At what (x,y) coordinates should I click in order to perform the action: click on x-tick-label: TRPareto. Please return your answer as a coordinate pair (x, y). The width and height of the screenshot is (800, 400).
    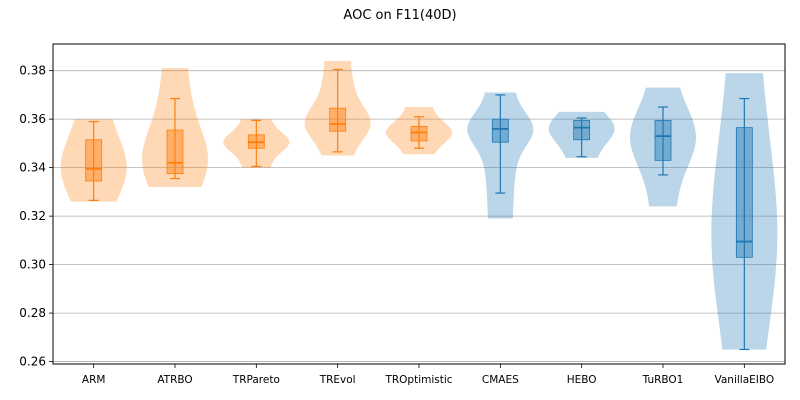
    Looking at the image, I should click on (256, 380).